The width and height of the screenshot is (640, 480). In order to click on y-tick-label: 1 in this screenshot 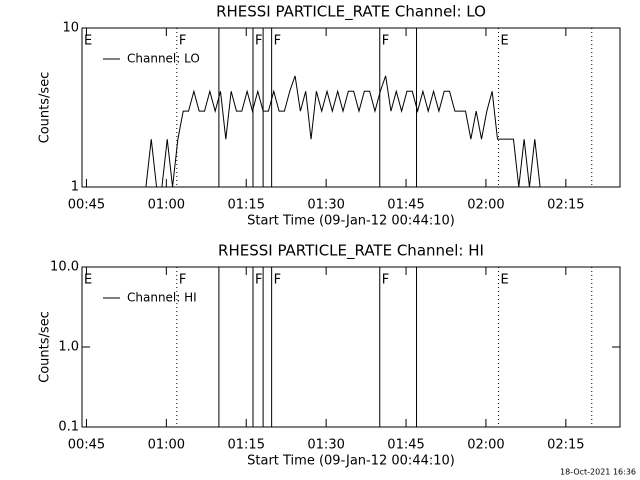, I will do `click(75, 187)`.